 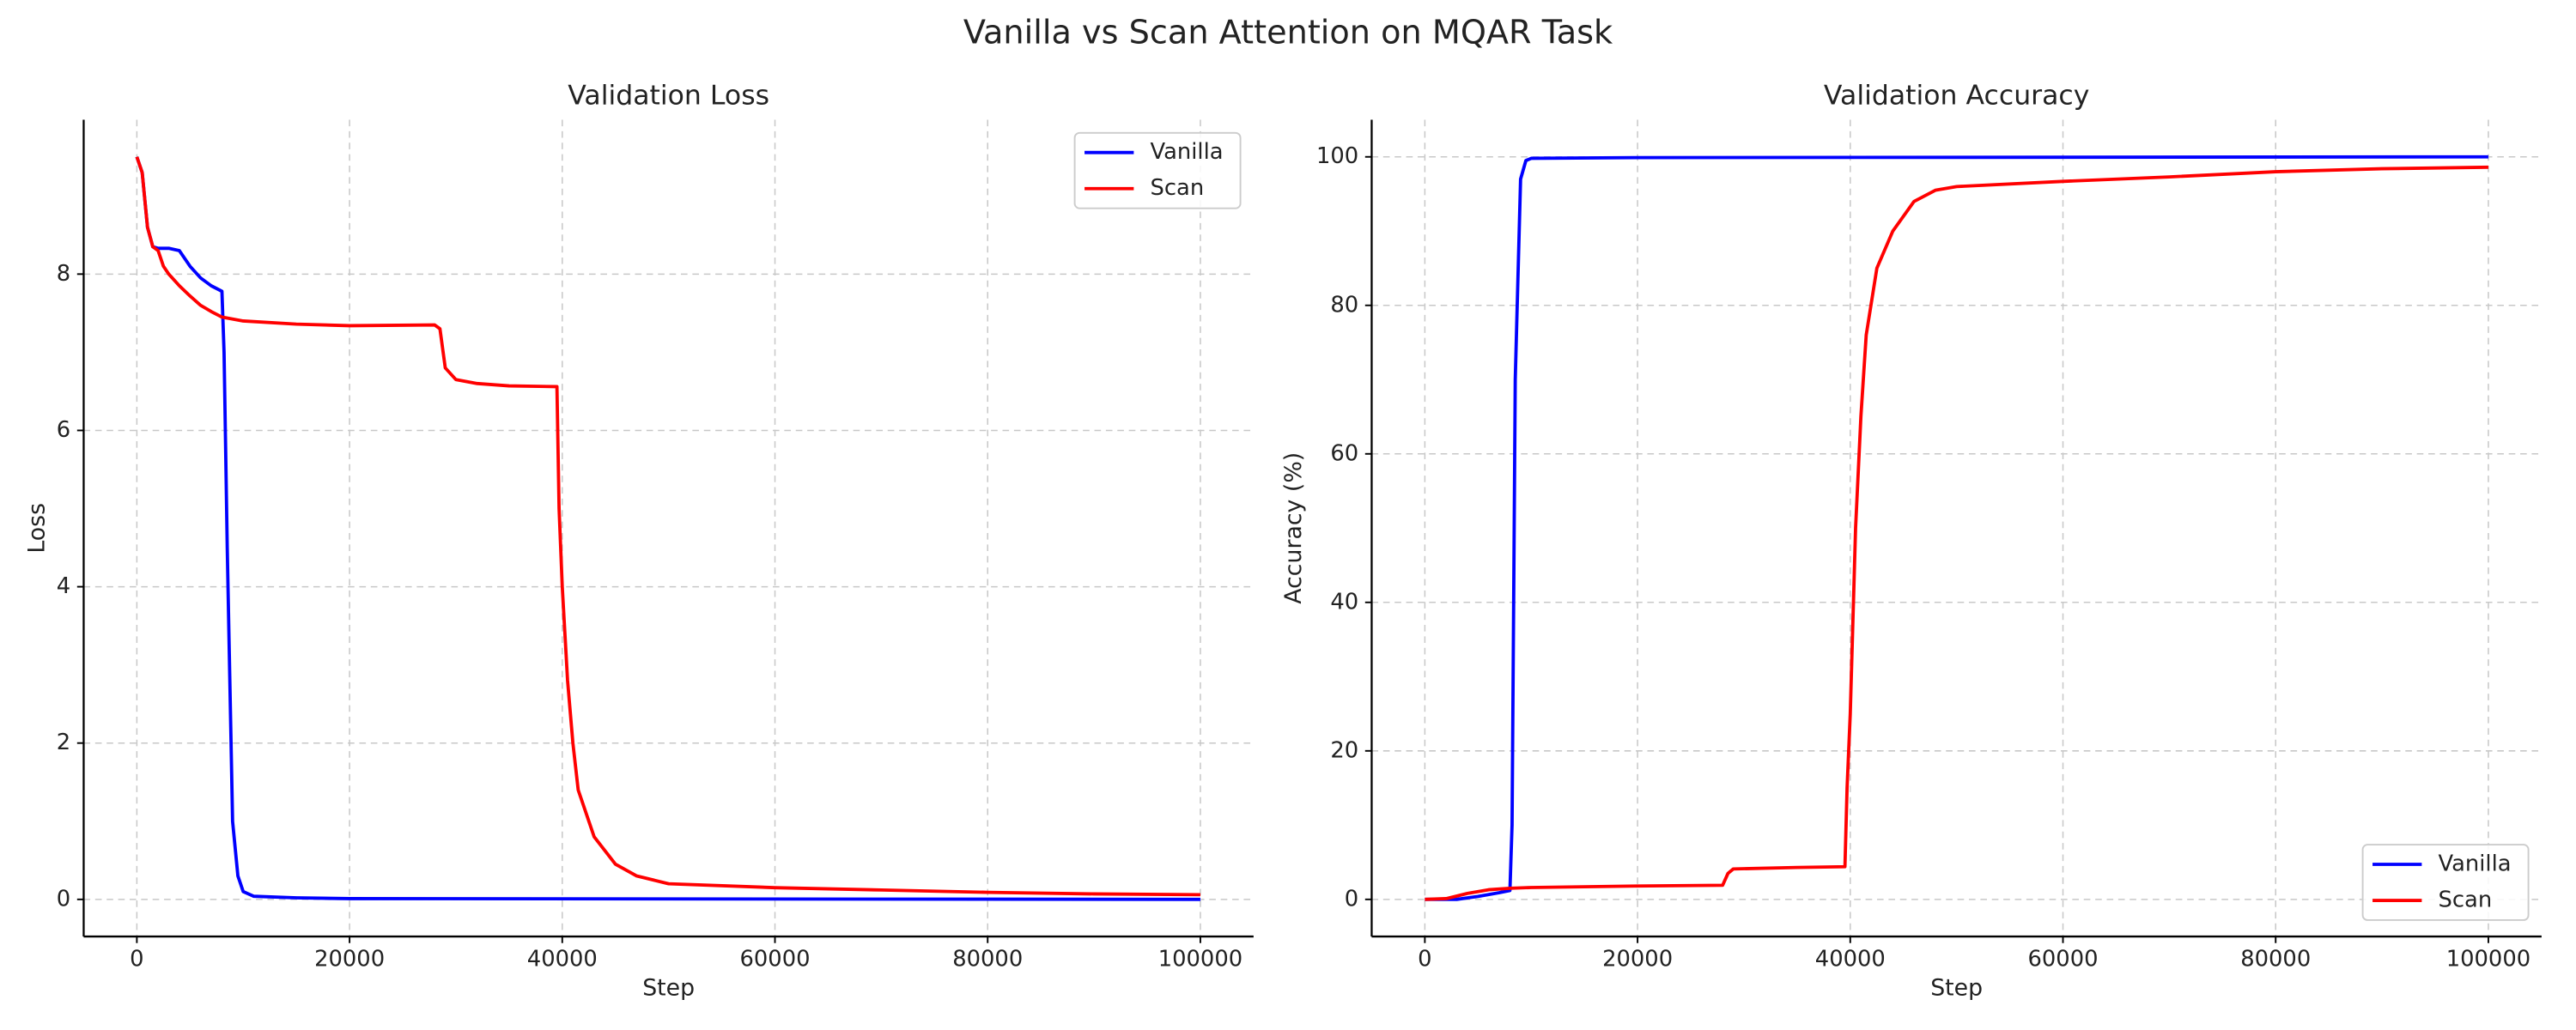 What do you see at coordinates (36, 528) in the screenshot?
I see `y-axis-label: Loss` at bounding box center [36, 528].